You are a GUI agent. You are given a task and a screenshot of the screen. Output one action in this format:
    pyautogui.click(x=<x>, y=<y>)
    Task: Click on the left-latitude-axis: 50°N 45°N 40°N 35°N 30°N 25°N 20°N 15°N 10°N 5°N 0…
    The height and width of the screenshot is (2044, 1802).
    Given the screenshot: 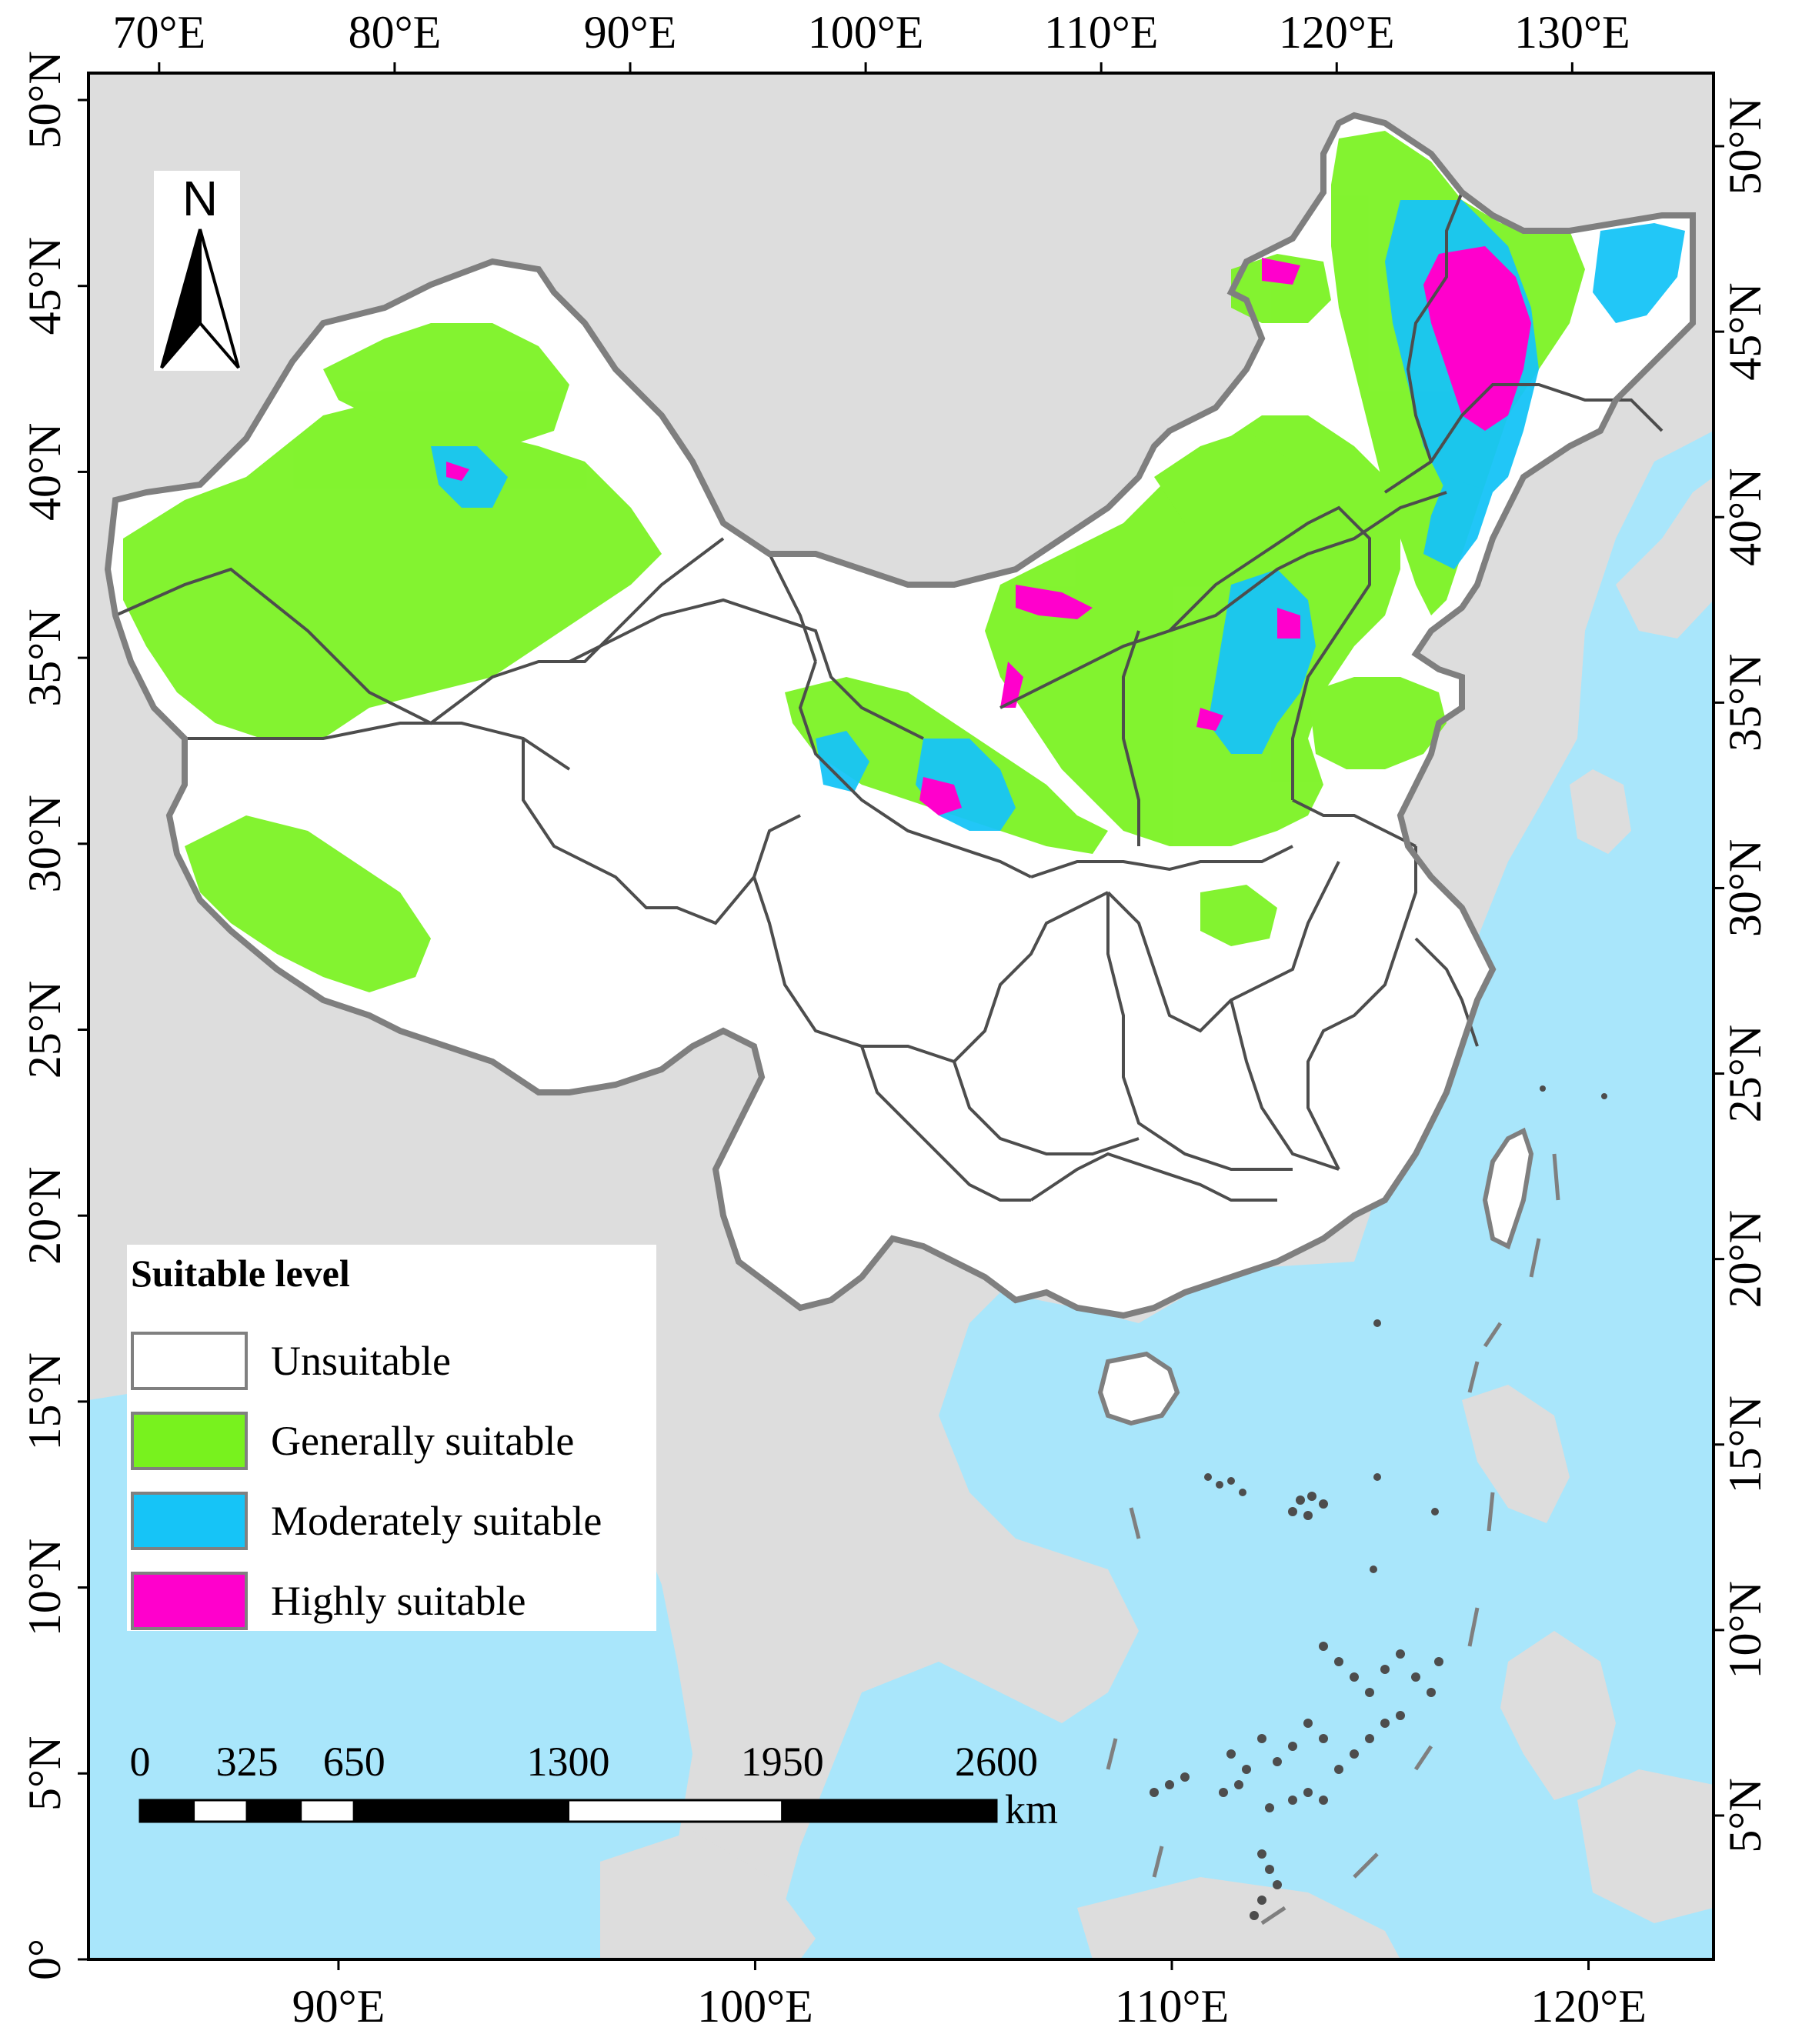 What is the action you would take?
    pyautogui.click(x=53, y=1015)
    